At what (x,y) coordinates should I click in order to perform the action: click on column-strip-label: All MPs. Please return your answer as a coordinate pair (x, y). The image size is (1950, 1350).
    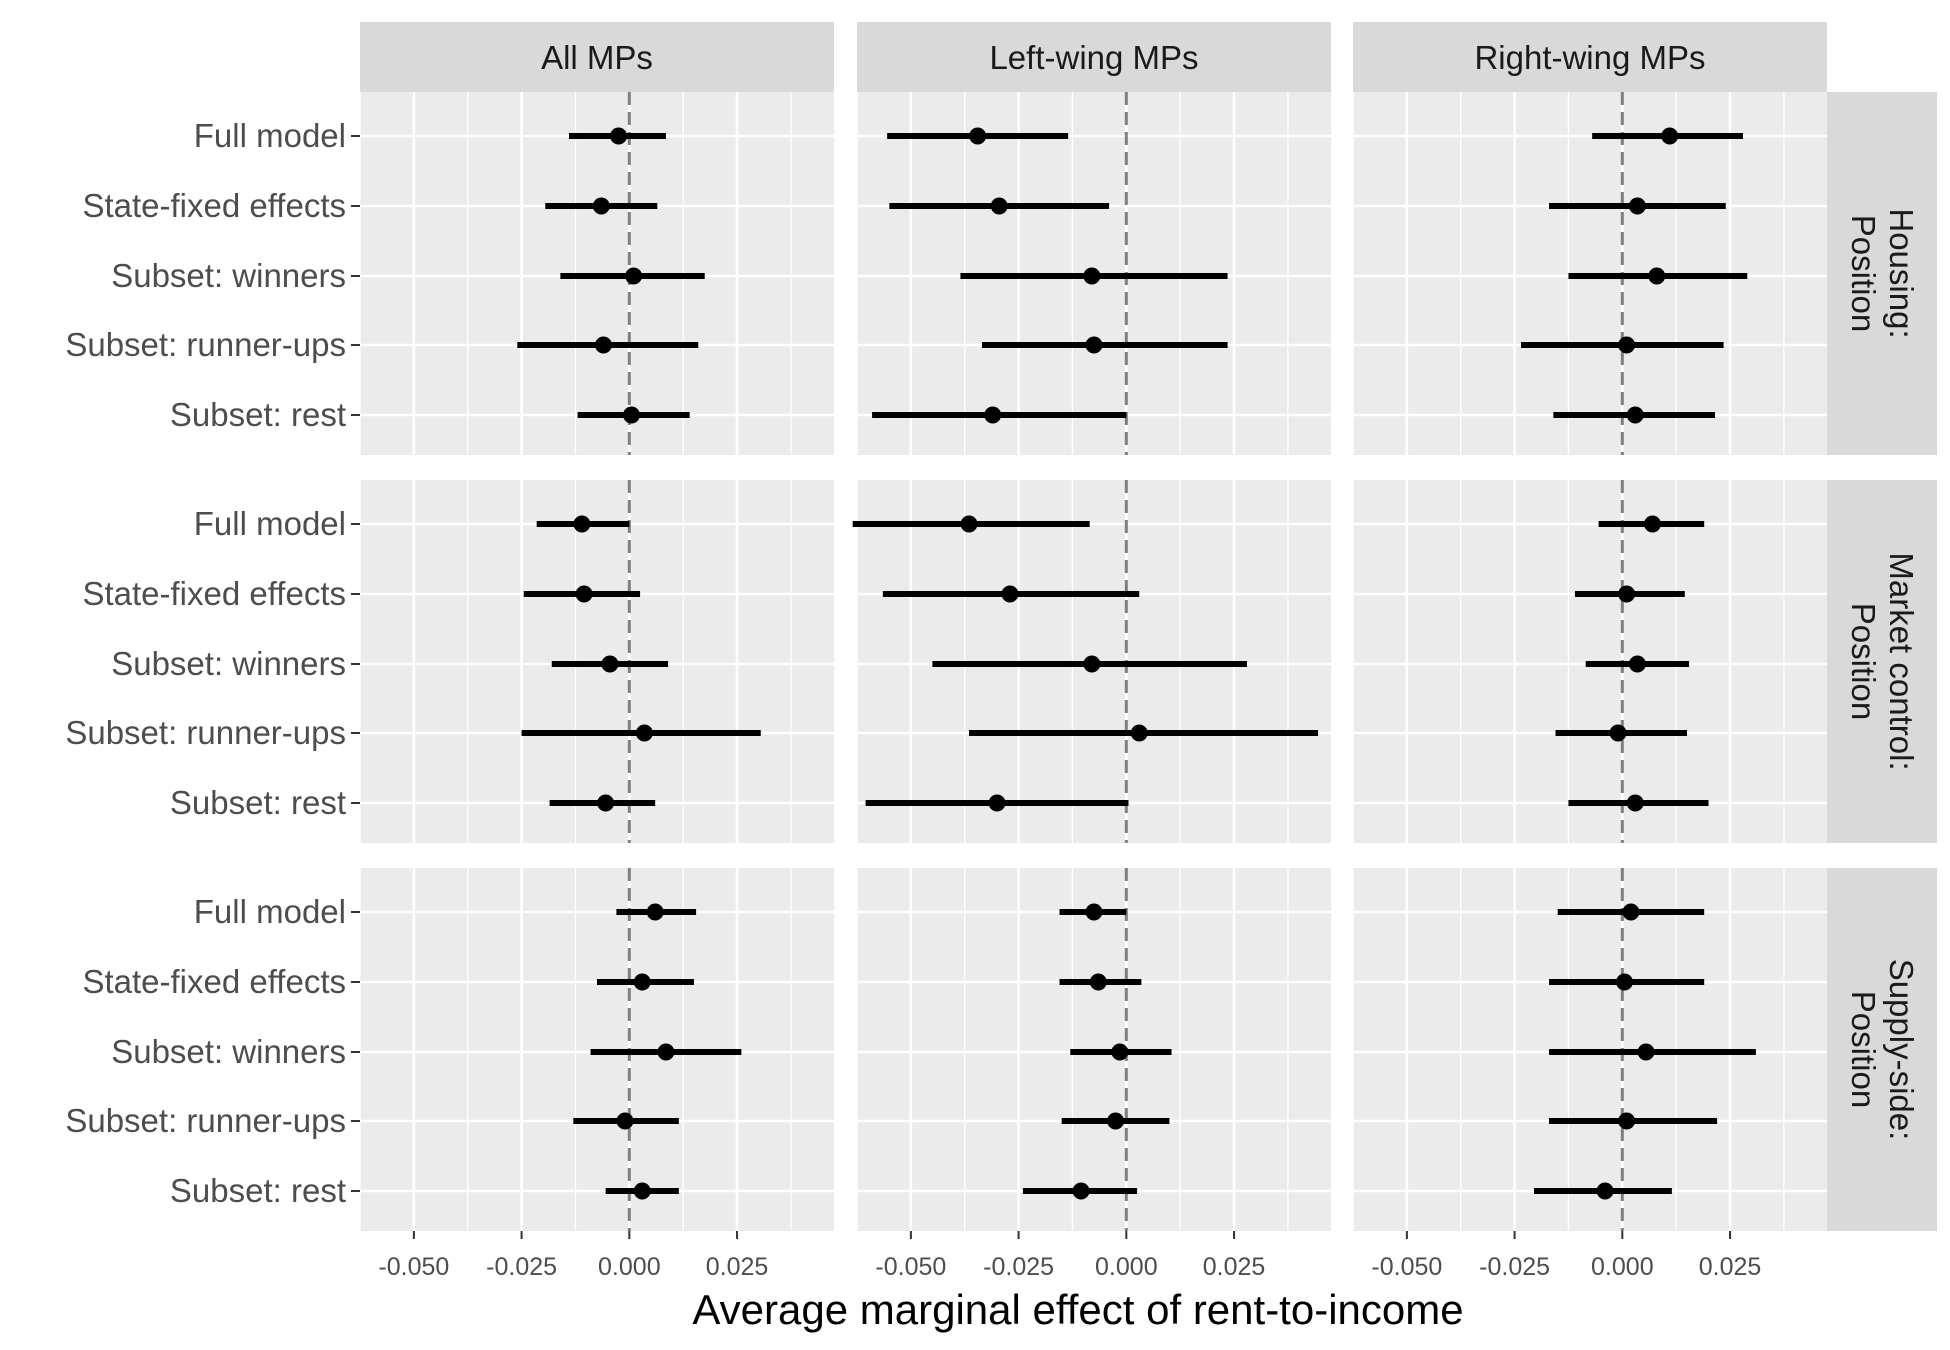
    Looking at the image, I should click on (597, 57).